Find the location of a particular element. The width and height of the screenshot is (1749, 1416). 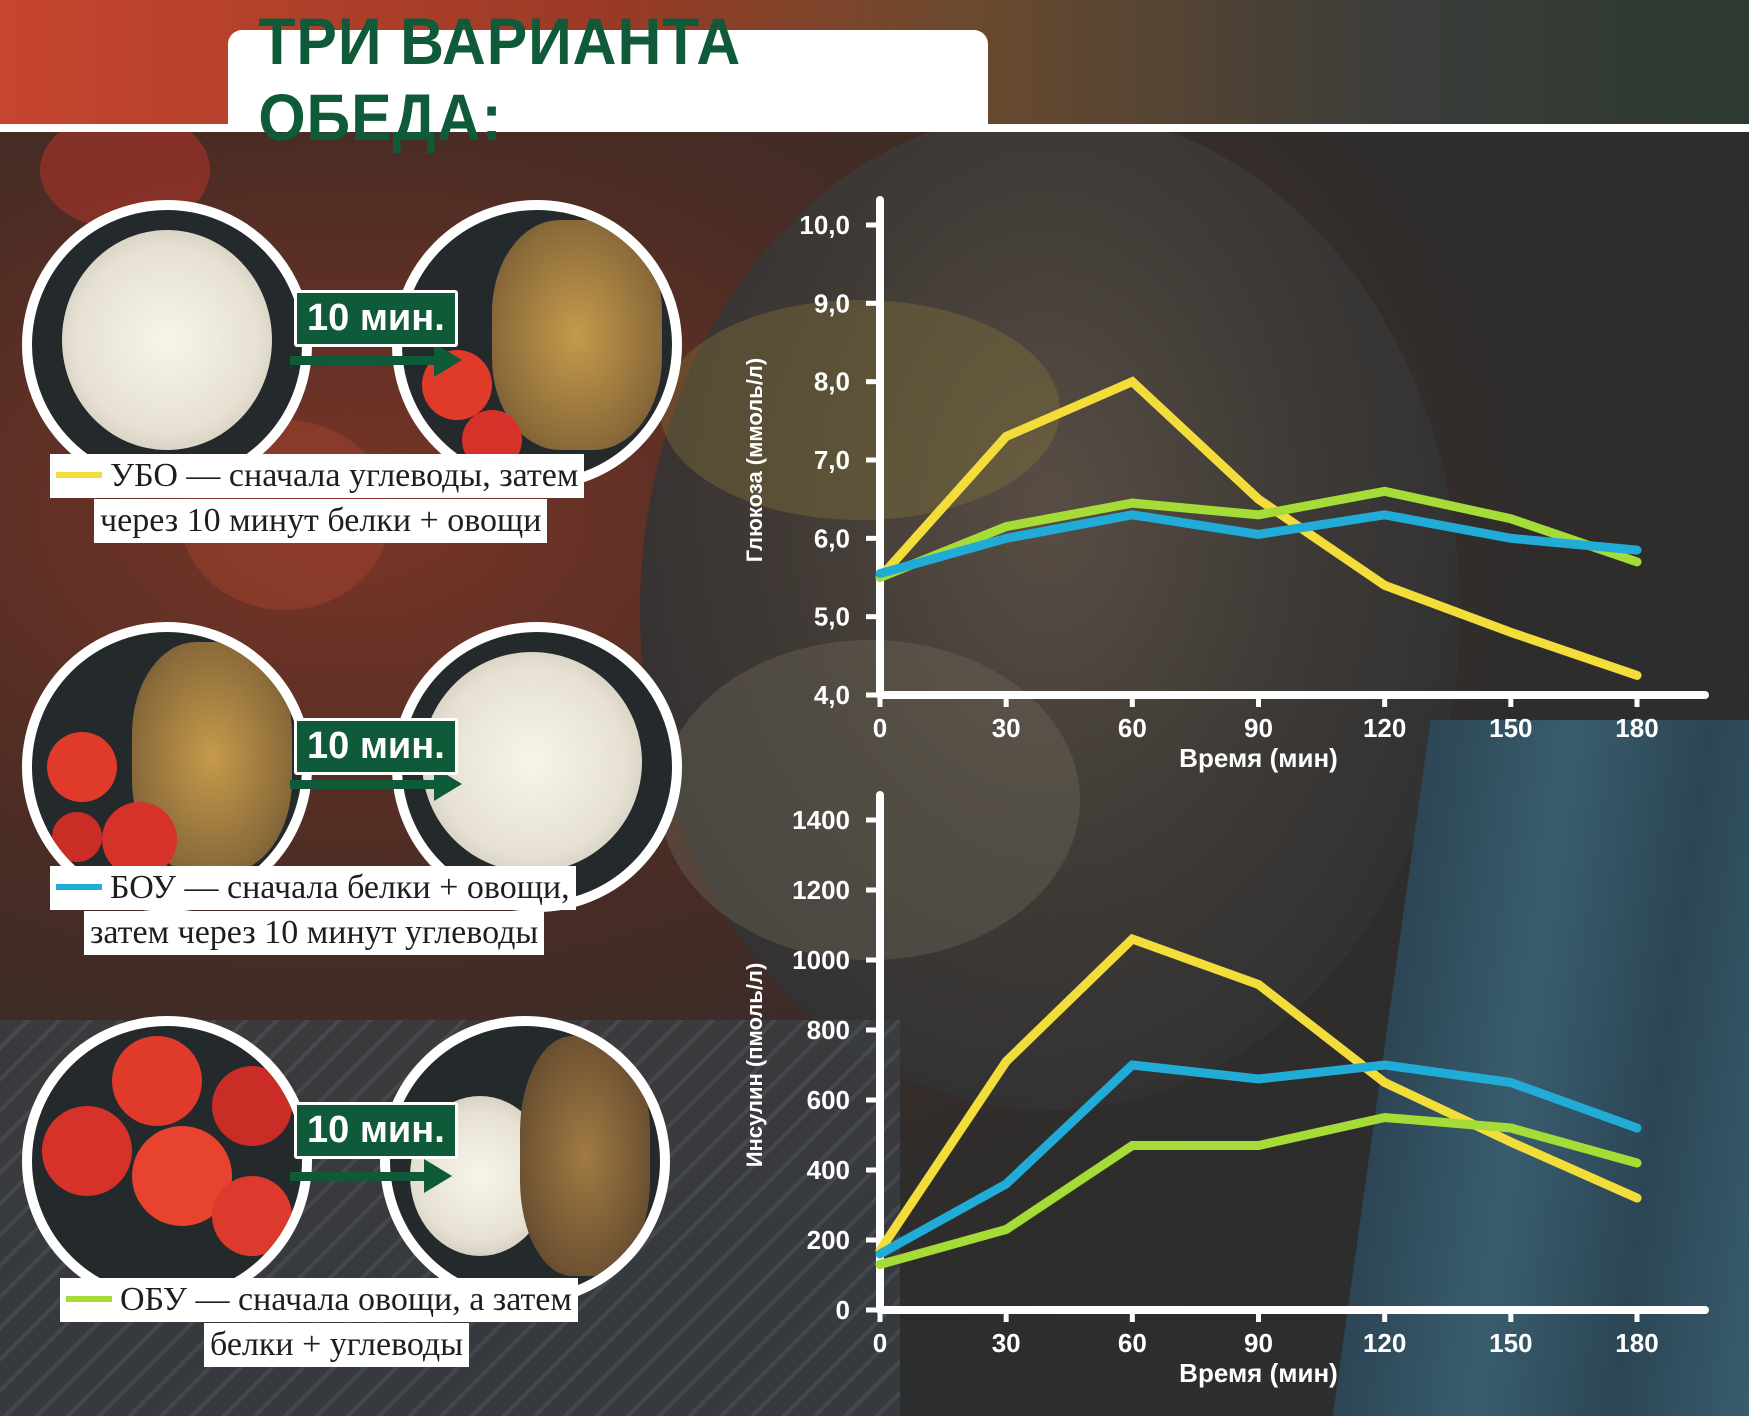

legend-swatch-blue is located at coordinates (79, 887).